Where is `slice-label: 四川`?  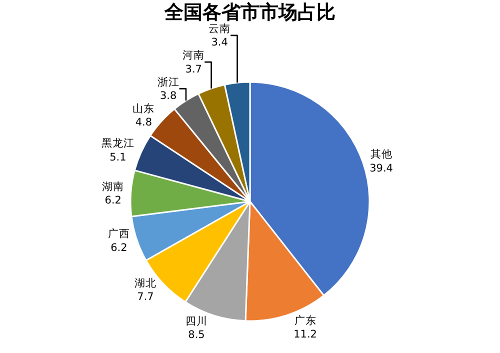
slice-label: 四川 is located at coordinates (196, 321).